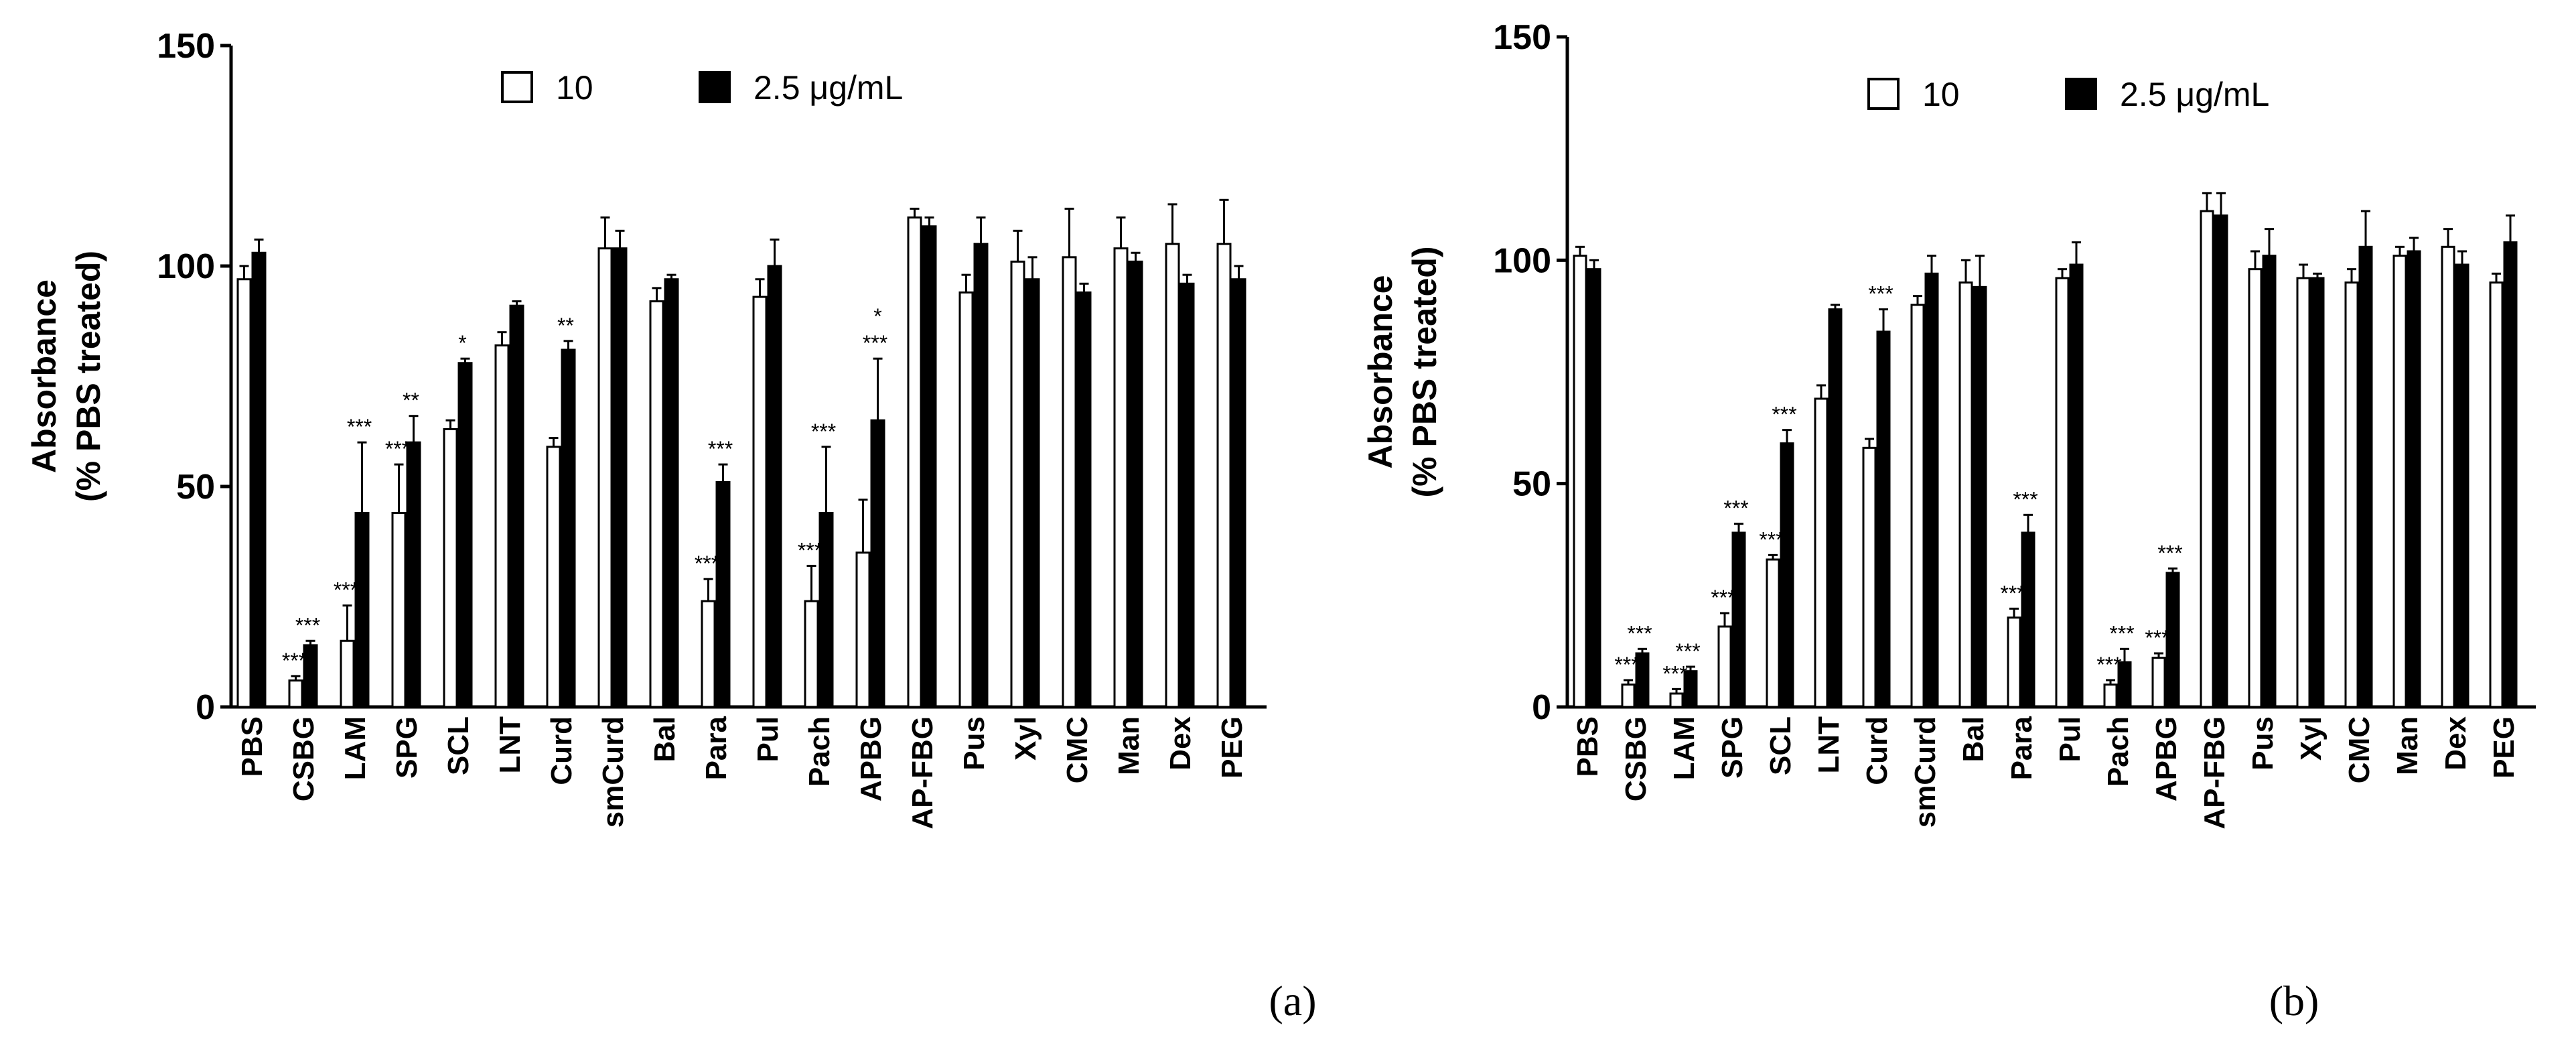 The image size is (2576, 1044). I want to click on x-tick-label: Xyl, so click(1025, 738).